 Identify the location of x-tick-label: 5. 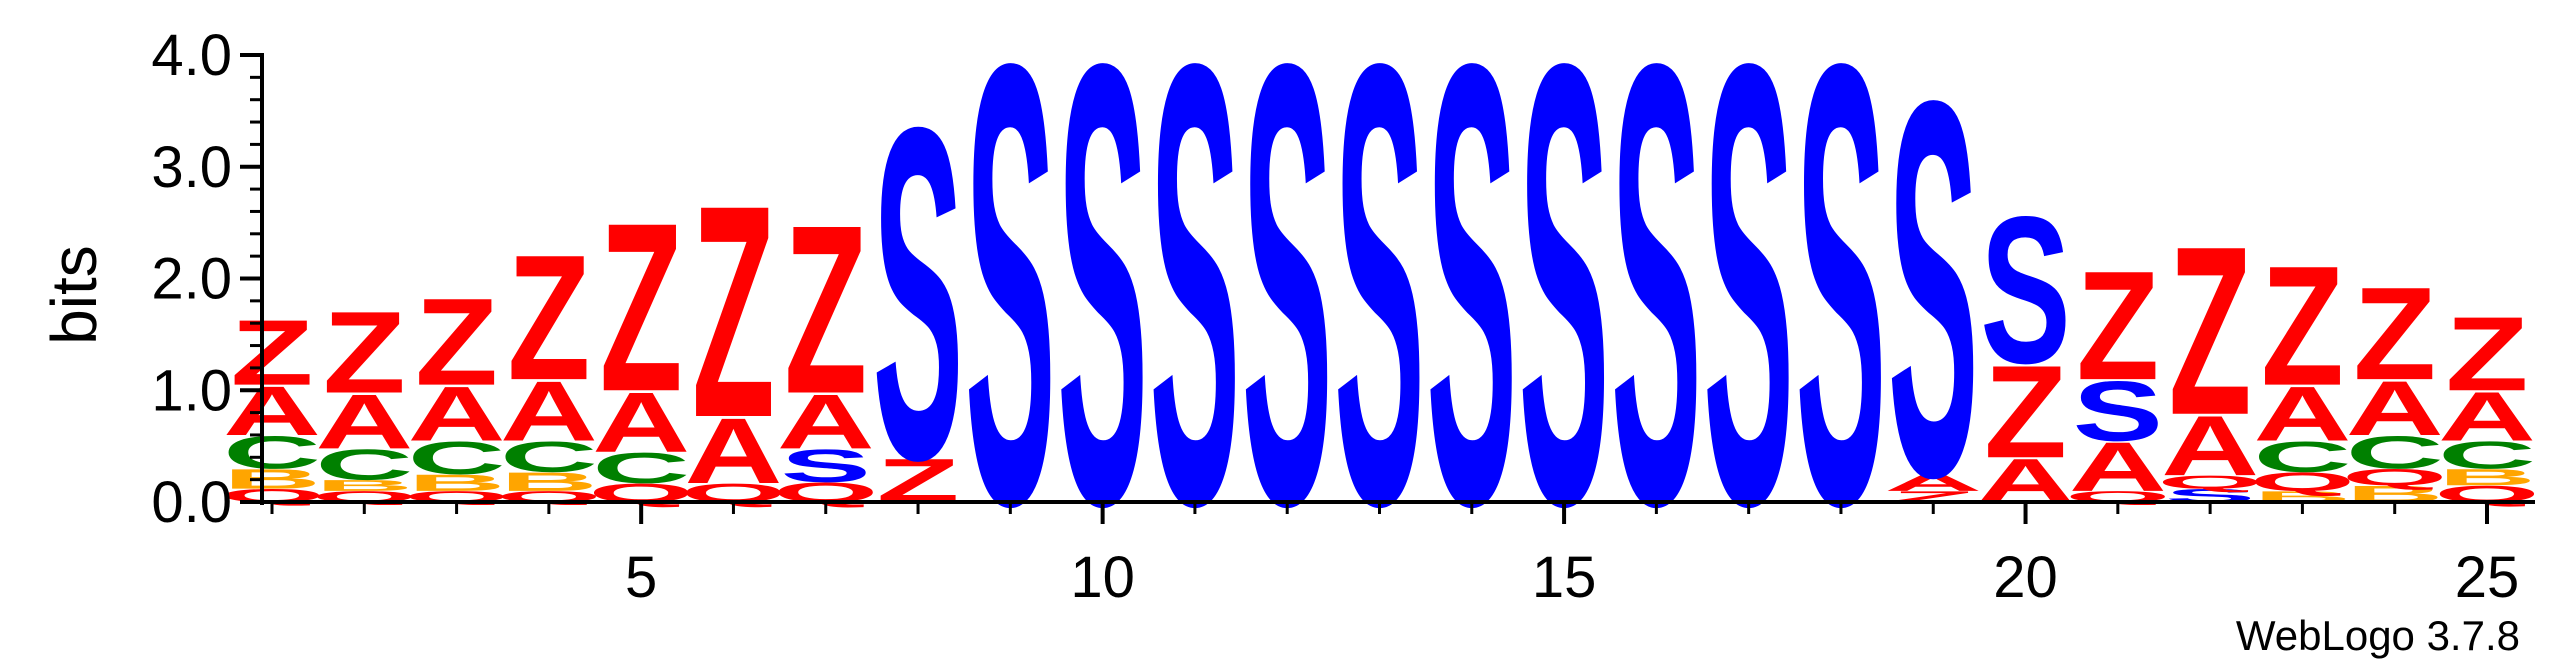
(641, 577).